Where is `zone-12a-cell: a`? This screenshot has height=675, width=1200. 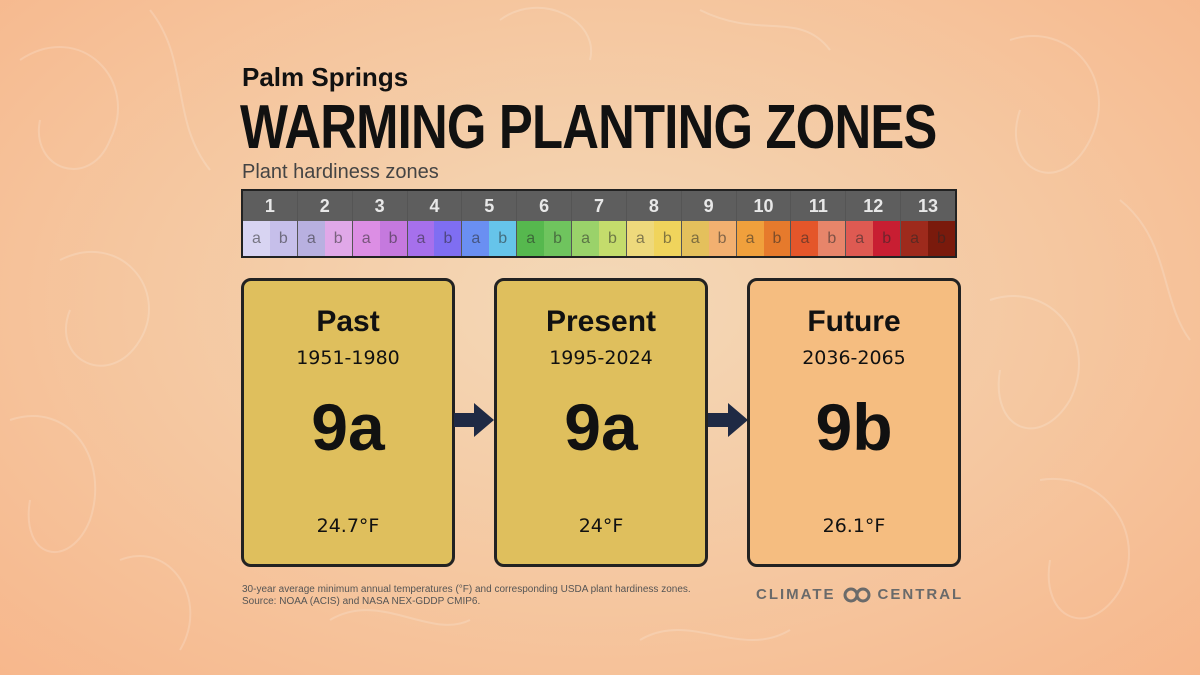
zone-12a-cell: a is located at coordinates (860, 238).